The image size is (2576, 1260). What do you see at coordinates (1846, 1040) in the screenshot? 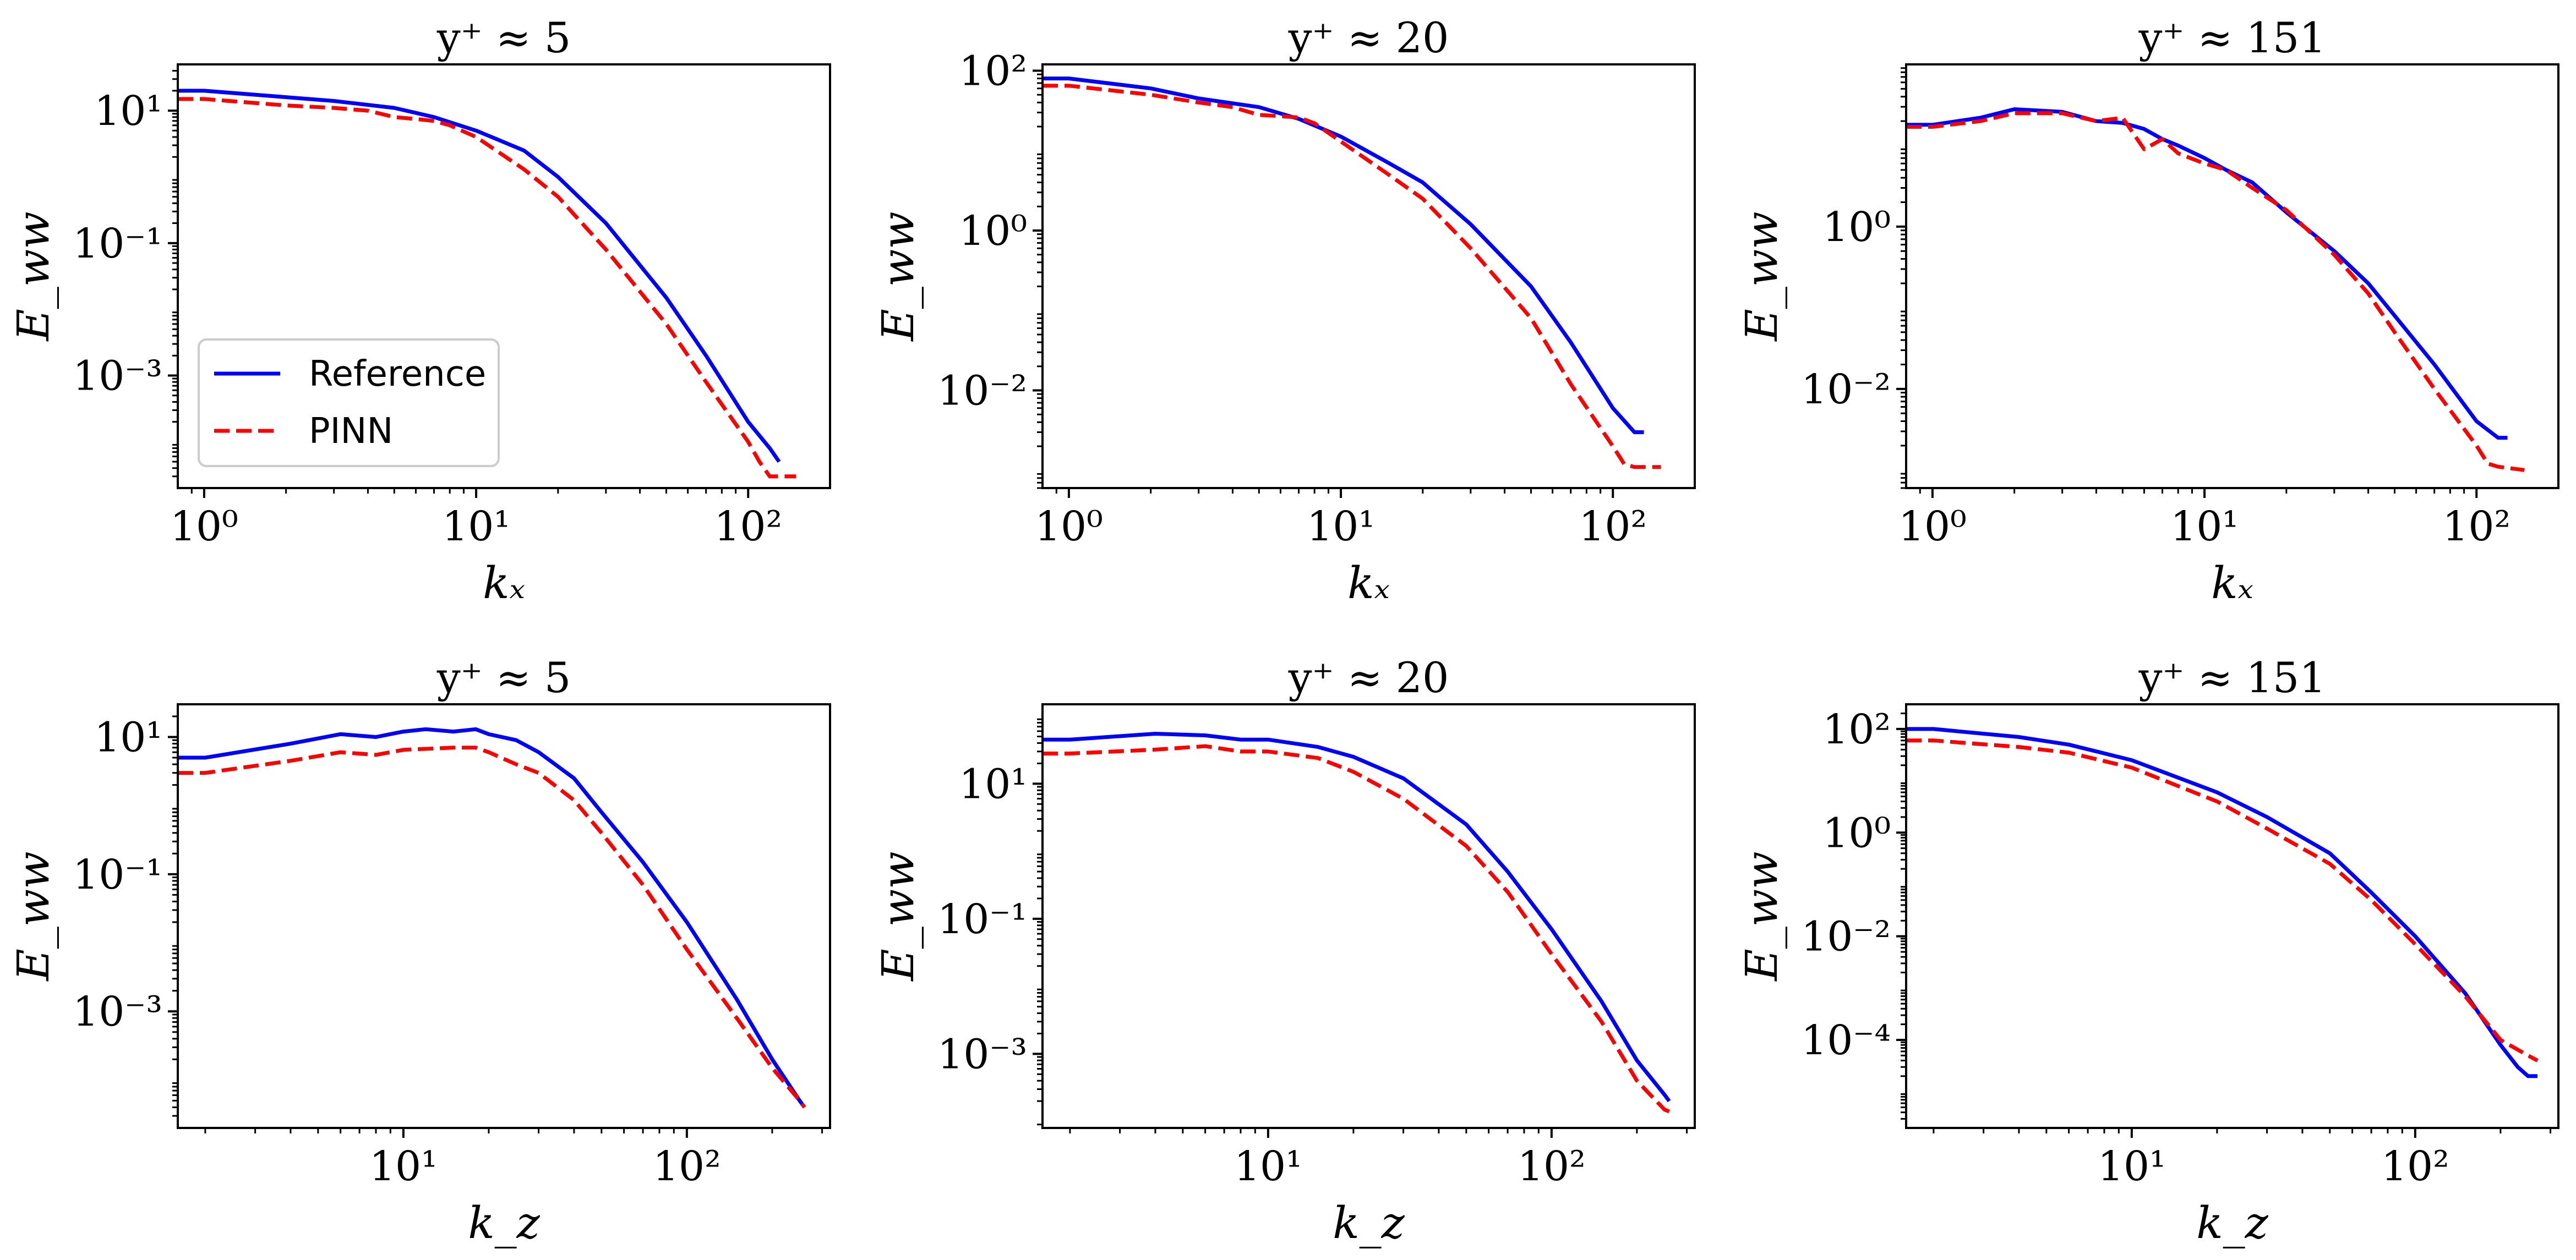
I see `y-tick-label: 10⁻⁴` at bounding box center [1846, 1040].